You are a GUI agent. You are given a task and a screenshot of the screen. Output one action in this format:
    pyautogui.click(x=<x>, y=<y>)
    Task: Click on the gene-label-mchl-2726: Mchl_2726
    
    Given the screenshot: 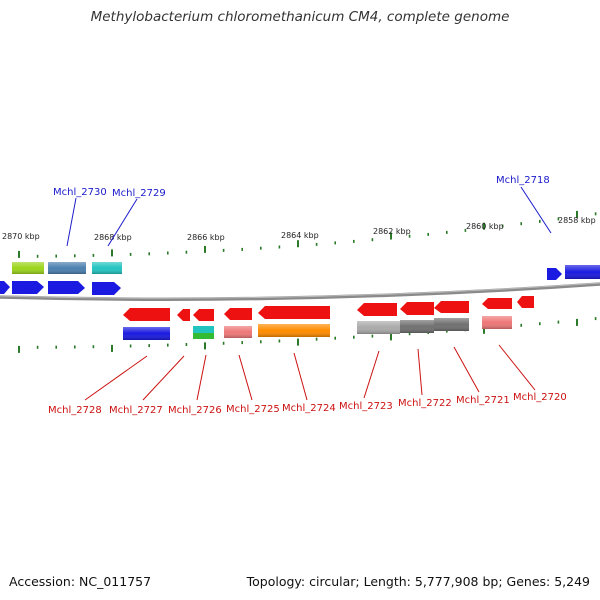 What is the action you would take?
    pyautogui.click(x=195, y=410)
    